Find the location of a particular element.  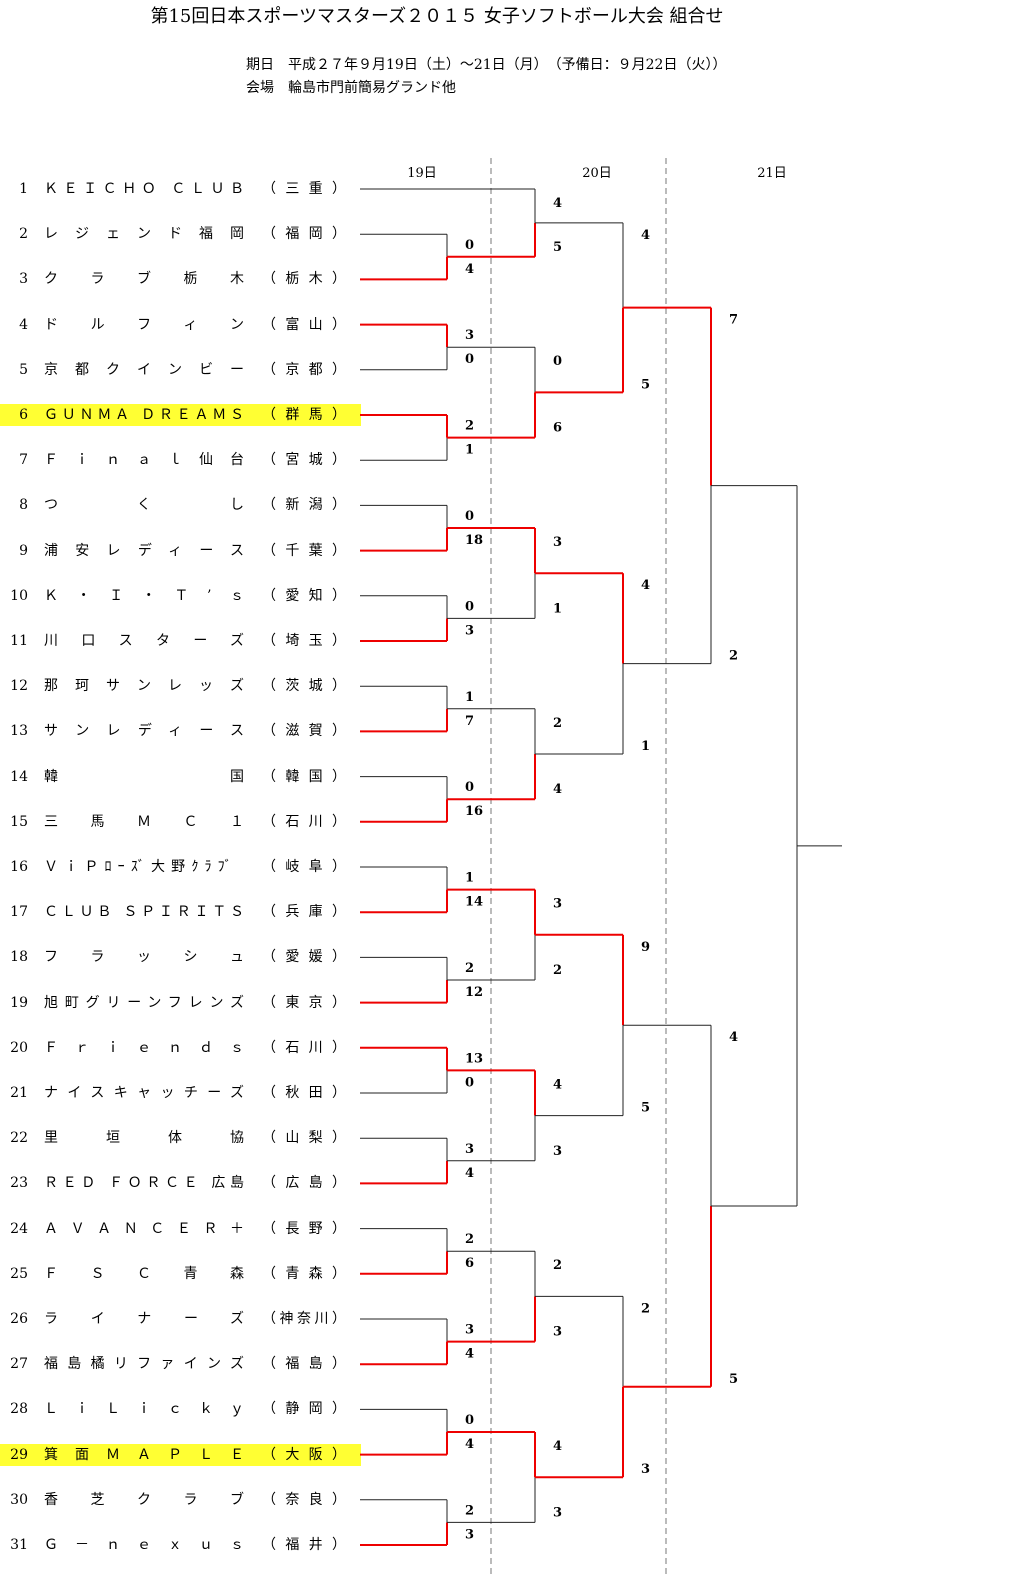

team-name: 箕面ＭＡＰＬＥ is located at coordinates (144, 1454).